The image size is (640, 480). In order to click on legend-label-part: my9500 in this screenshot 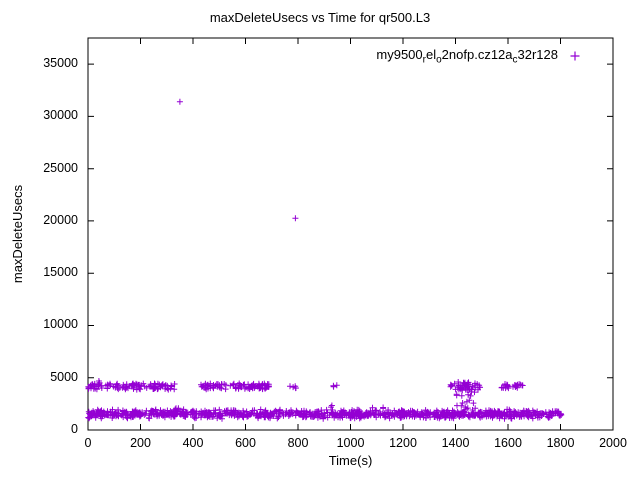, I will do `click(399, 54)`.